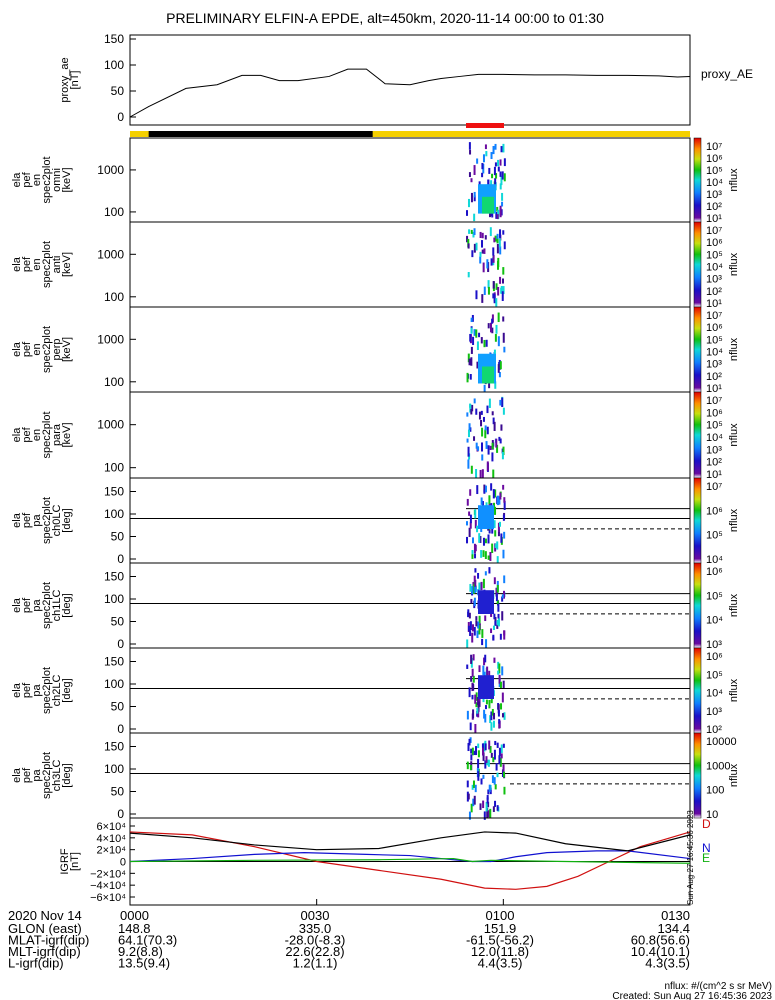  I want to click on legend-E: E, so click(706, 858).